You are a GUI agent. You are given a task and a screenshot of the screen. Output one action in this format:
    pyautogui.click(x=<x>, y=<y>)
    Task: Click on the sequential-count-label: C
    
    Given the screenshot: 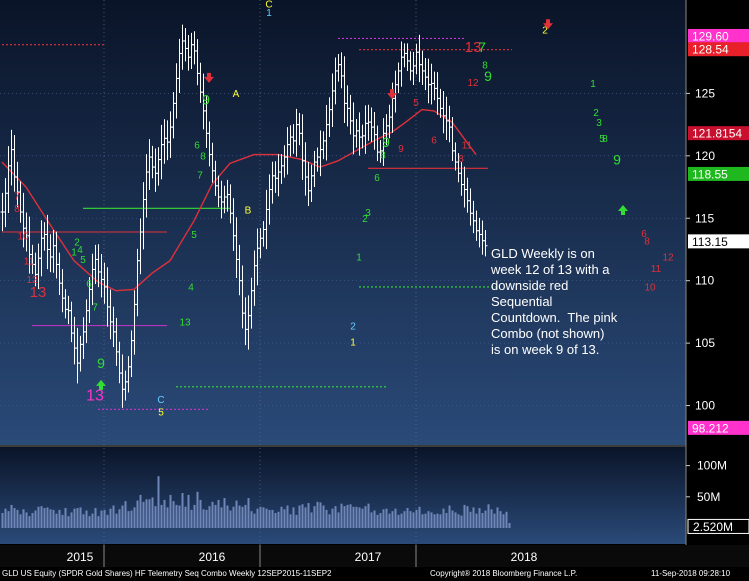 What is the action you would take?
    pyautogui.click(x=268, y=5)
    